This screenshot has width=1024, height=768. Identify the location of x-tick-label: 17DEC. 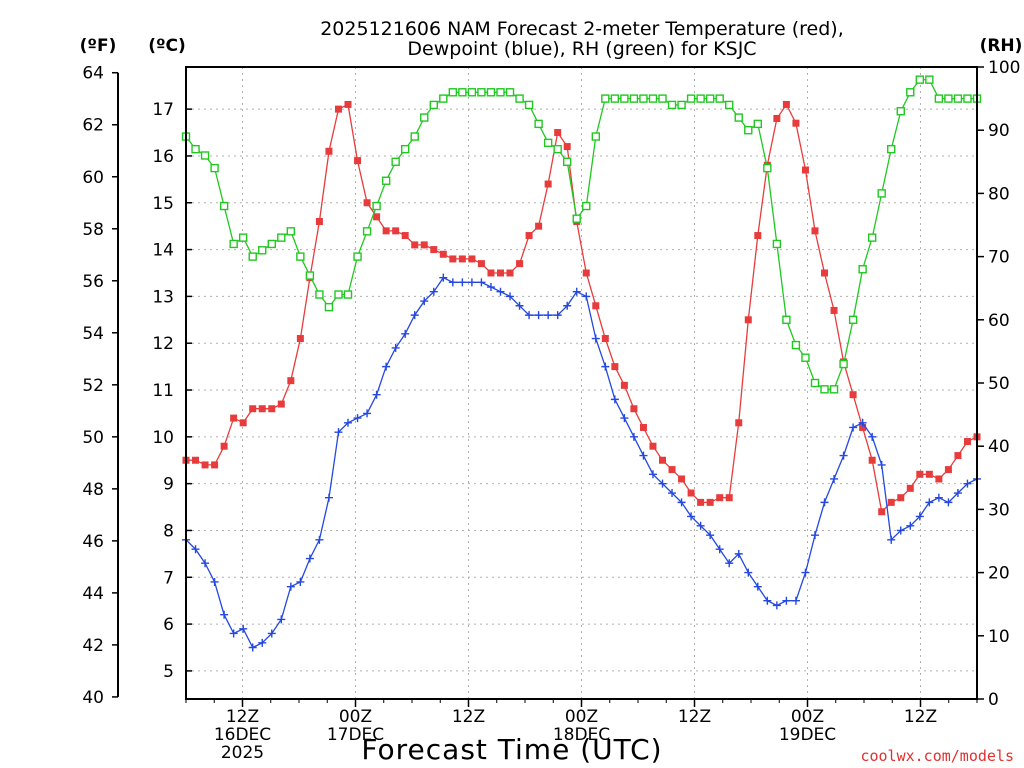
(355, 735).